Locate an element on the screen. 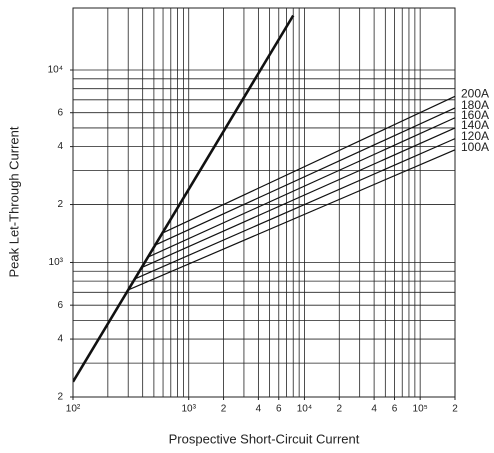  x-tick-label: 10⁵ is located at coordinates (420, 409).